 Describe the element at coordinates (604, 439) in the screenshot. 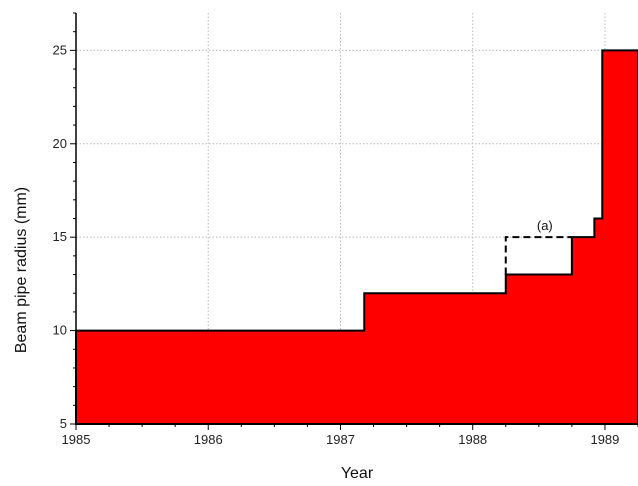

I see `x-tick-label-1989: 1989` at that location.